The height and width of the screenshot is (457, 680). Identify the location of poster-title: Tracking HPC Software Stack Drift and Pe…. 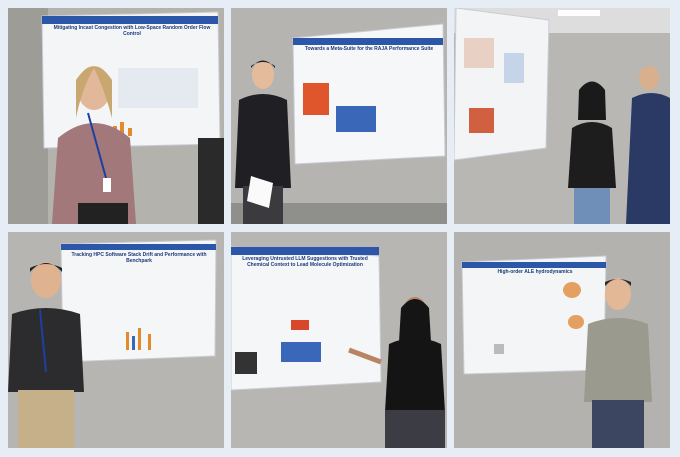
(139, 258).